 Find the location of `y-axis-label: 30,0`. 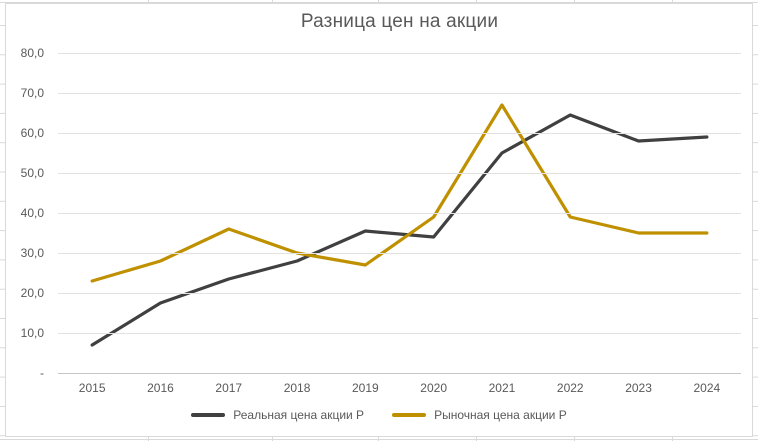

y-axis-label: 30,0 is located at coordinates (32, 253).